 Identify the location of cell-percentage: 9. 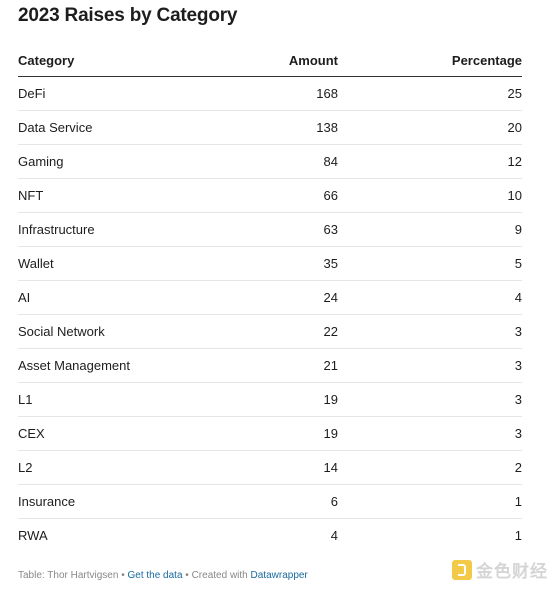
(430, 229).